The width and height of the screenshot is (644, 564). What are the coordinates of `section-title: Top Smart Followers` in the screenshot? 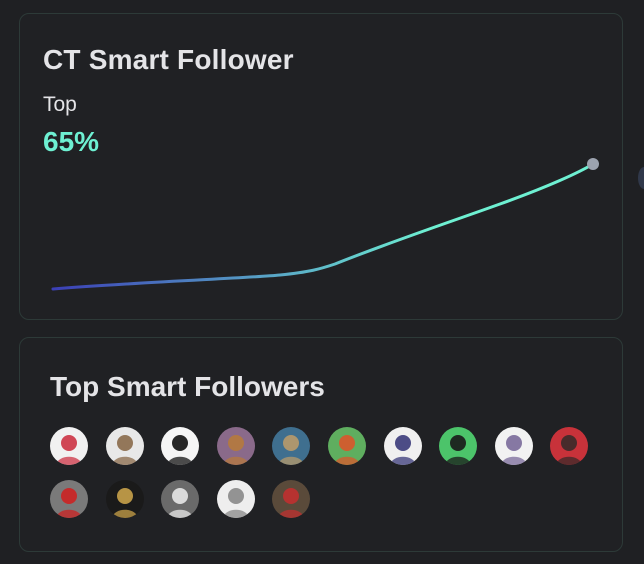 It's located at (187, 386).